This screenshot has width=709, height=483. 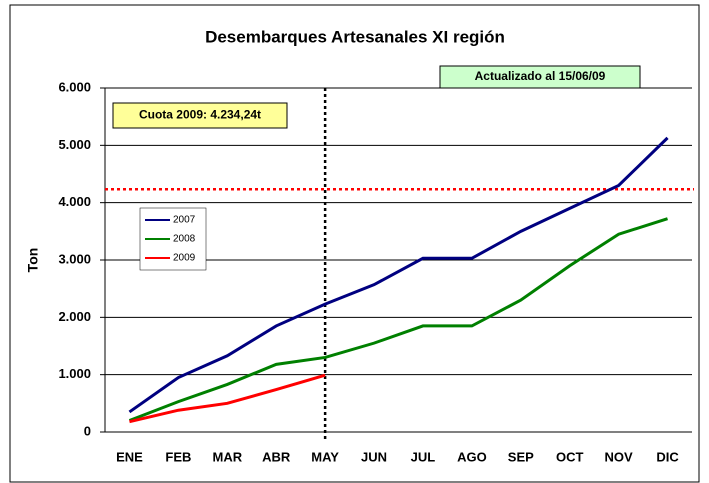 What do you see at coordinates (570, 456) in the screenshot?
I see `x-tick-label: OCT` at bounding box center [570, 456].